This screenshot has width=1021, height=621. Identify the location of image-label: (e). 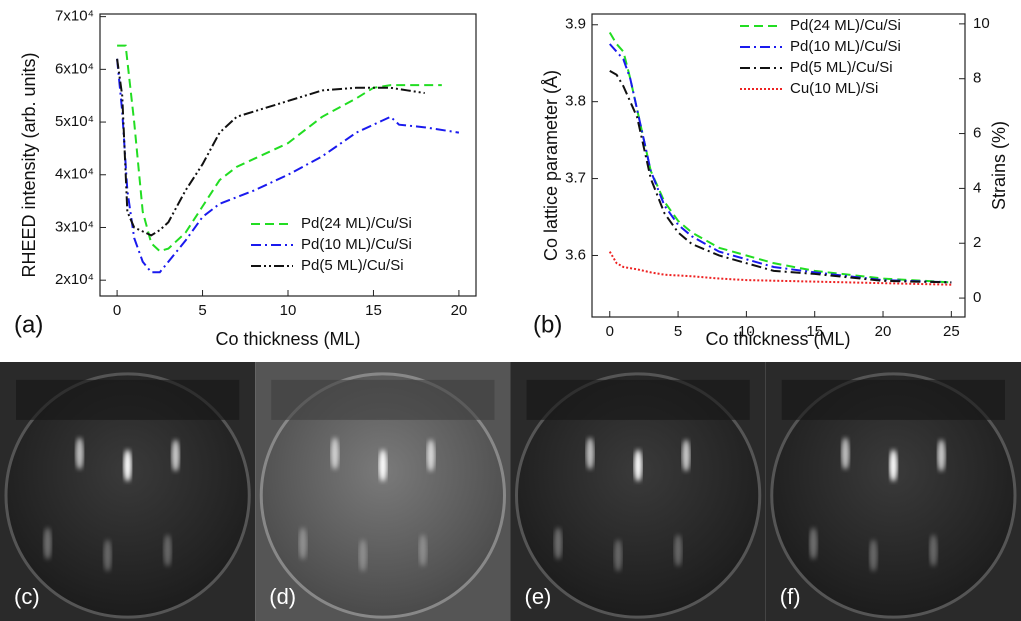
(538, 596).